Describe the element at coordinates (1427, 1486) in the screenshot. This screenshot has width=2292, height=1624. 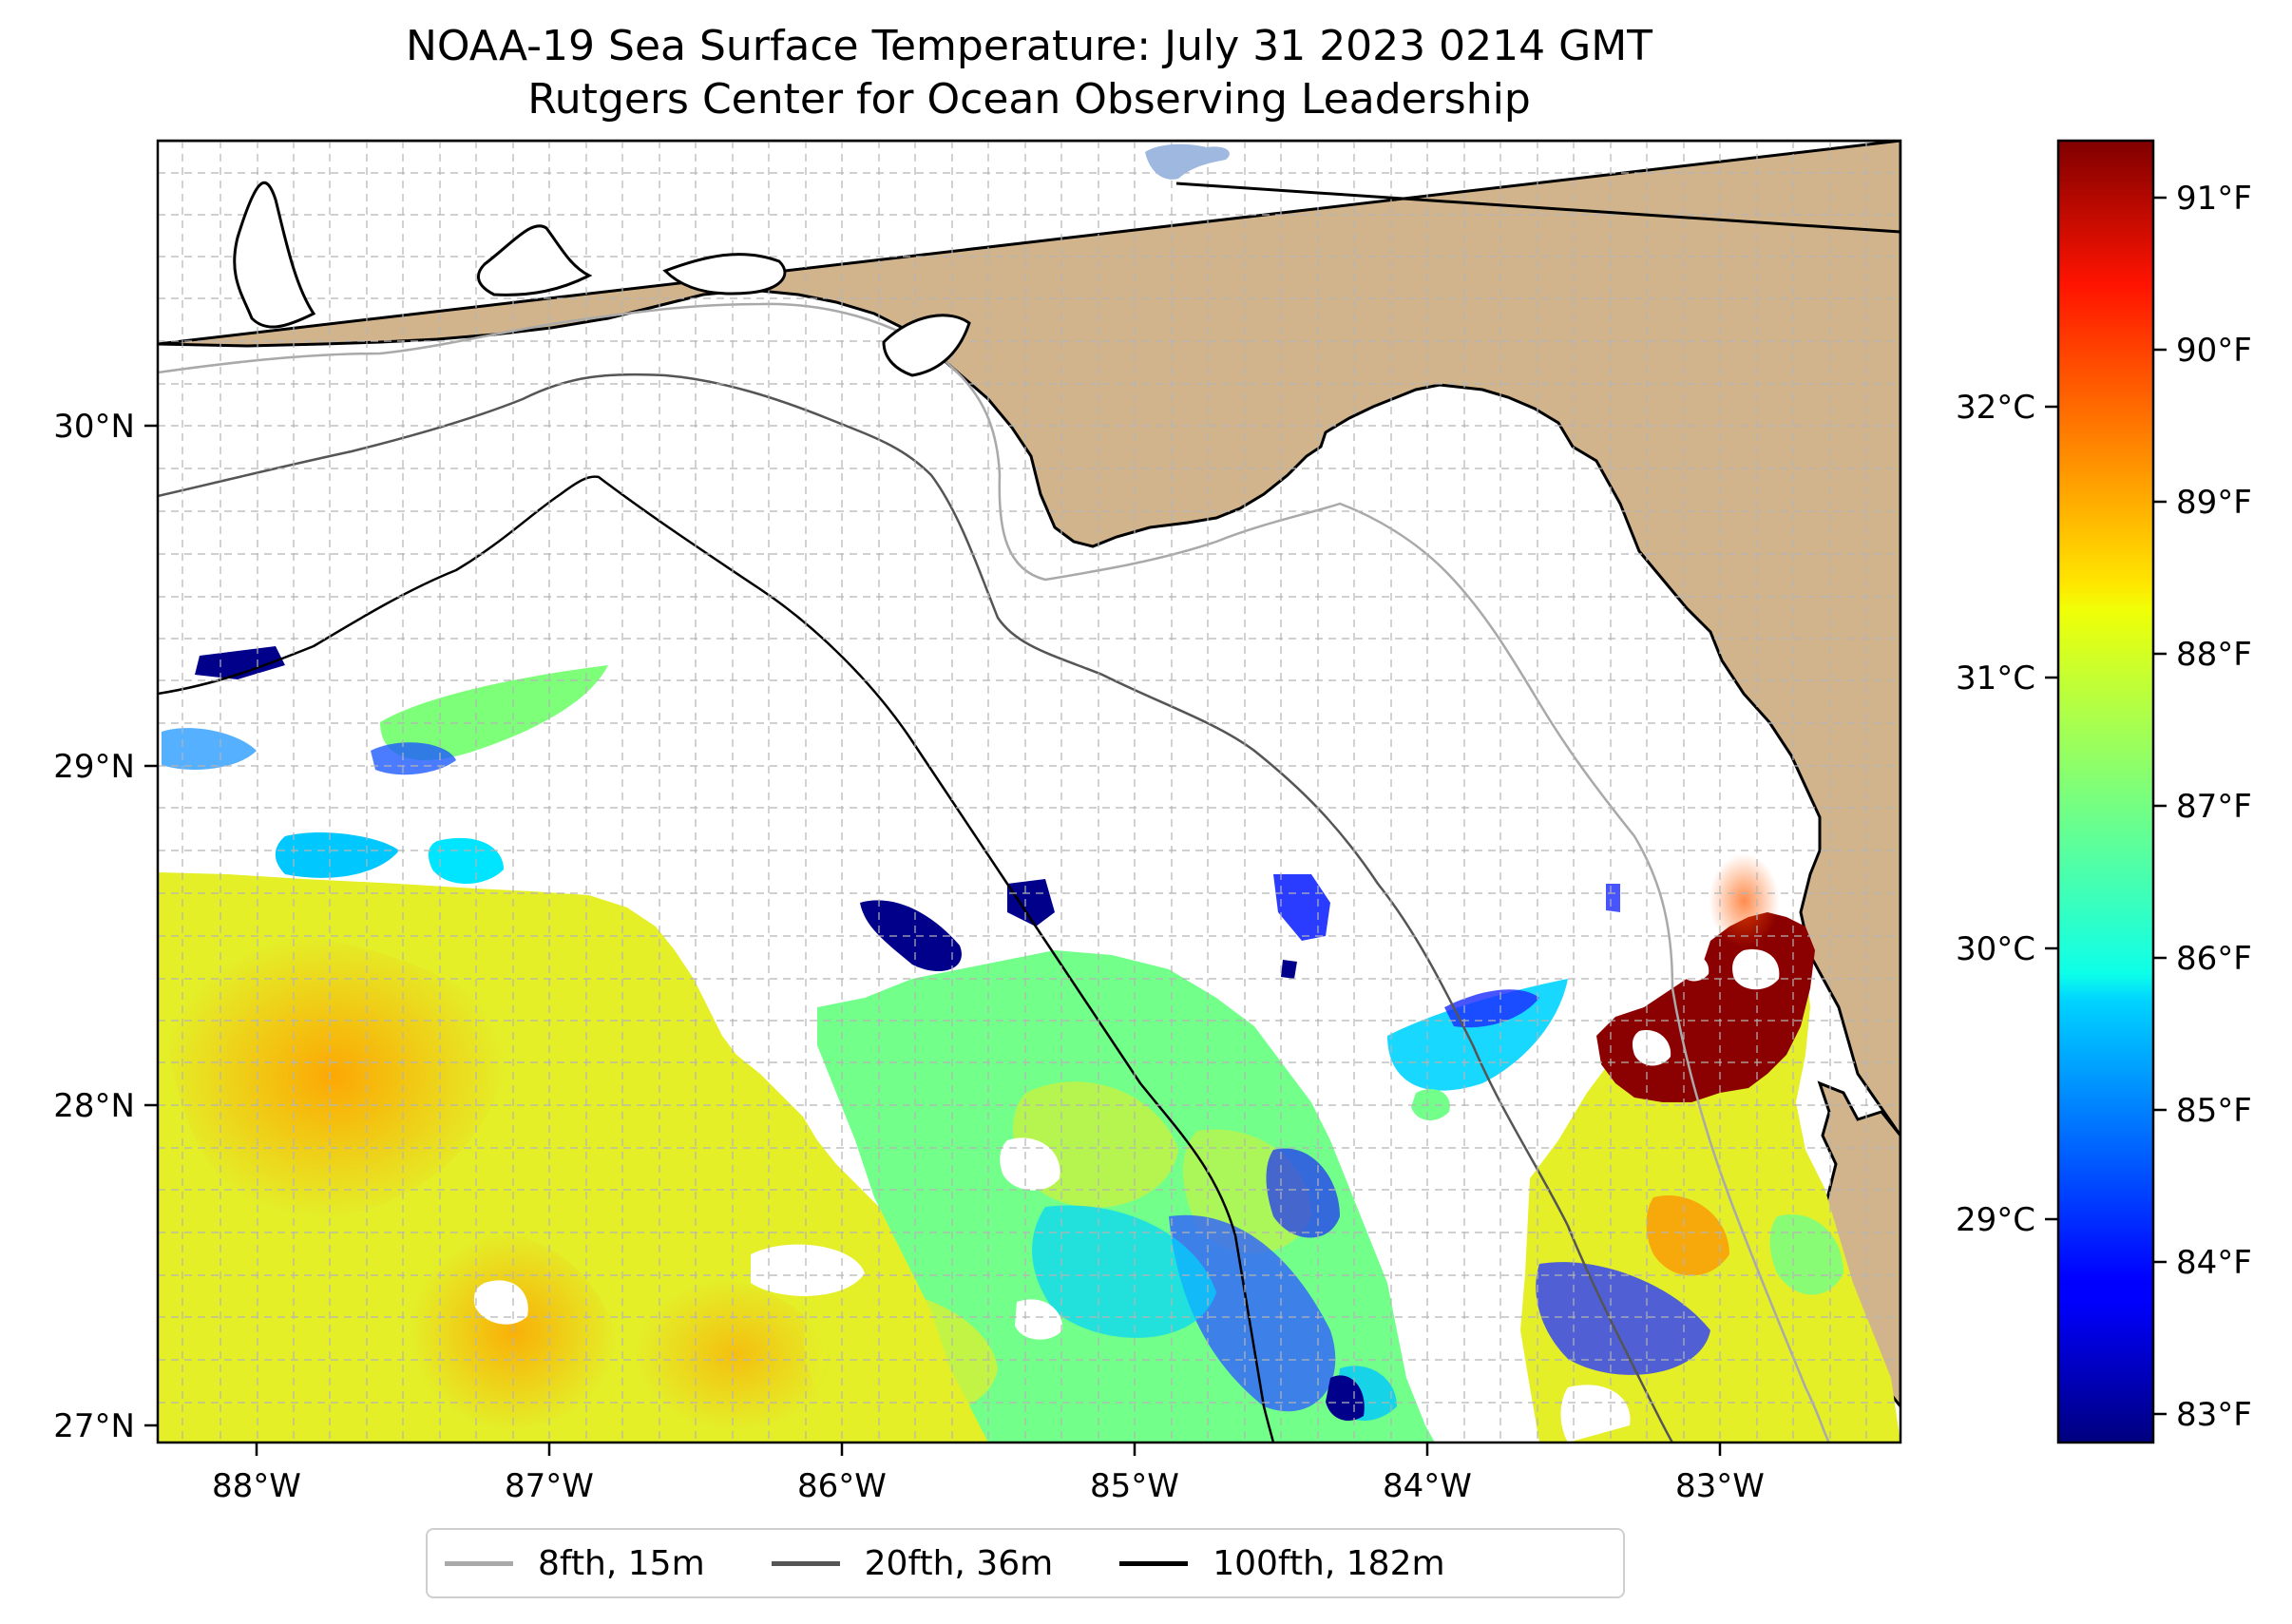
I see `lon-label: 84°W` at that location.